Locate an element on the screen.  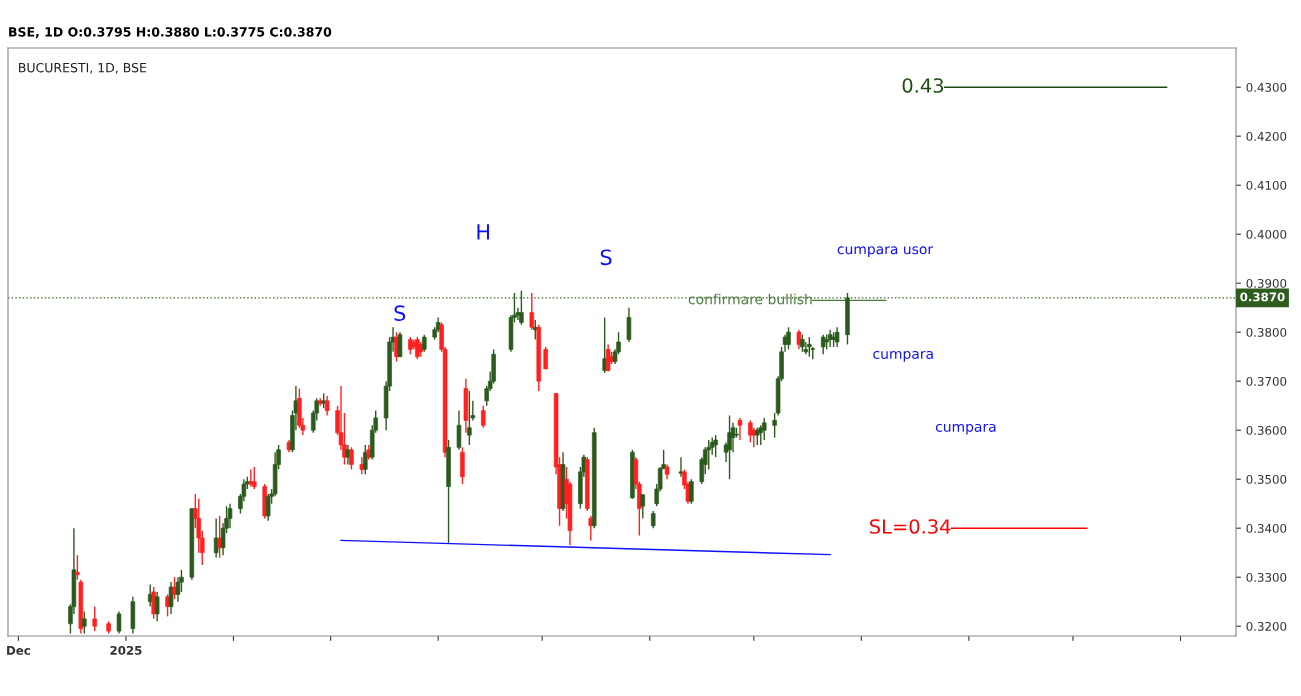
chart-subtitle: BSE, 1D O:0.3795 H:0.3880 L:0.3775 C:0.3870 is located at coordinates (170, 33).